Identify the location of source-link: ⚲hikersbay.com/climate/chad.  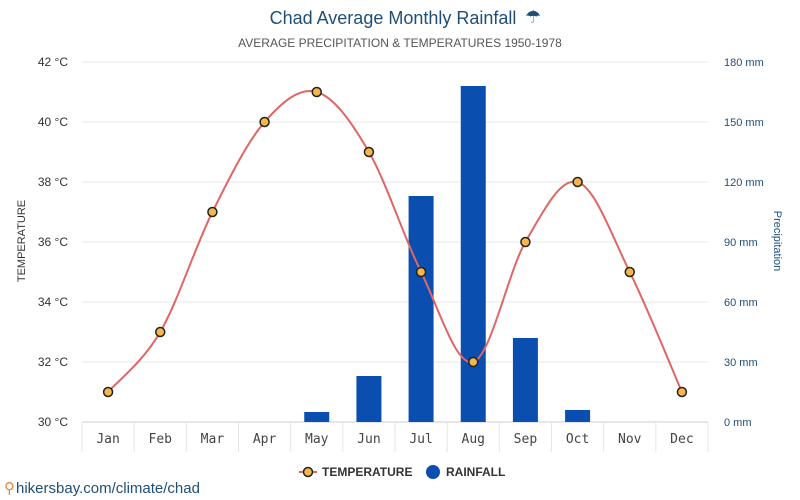
(102, 488).